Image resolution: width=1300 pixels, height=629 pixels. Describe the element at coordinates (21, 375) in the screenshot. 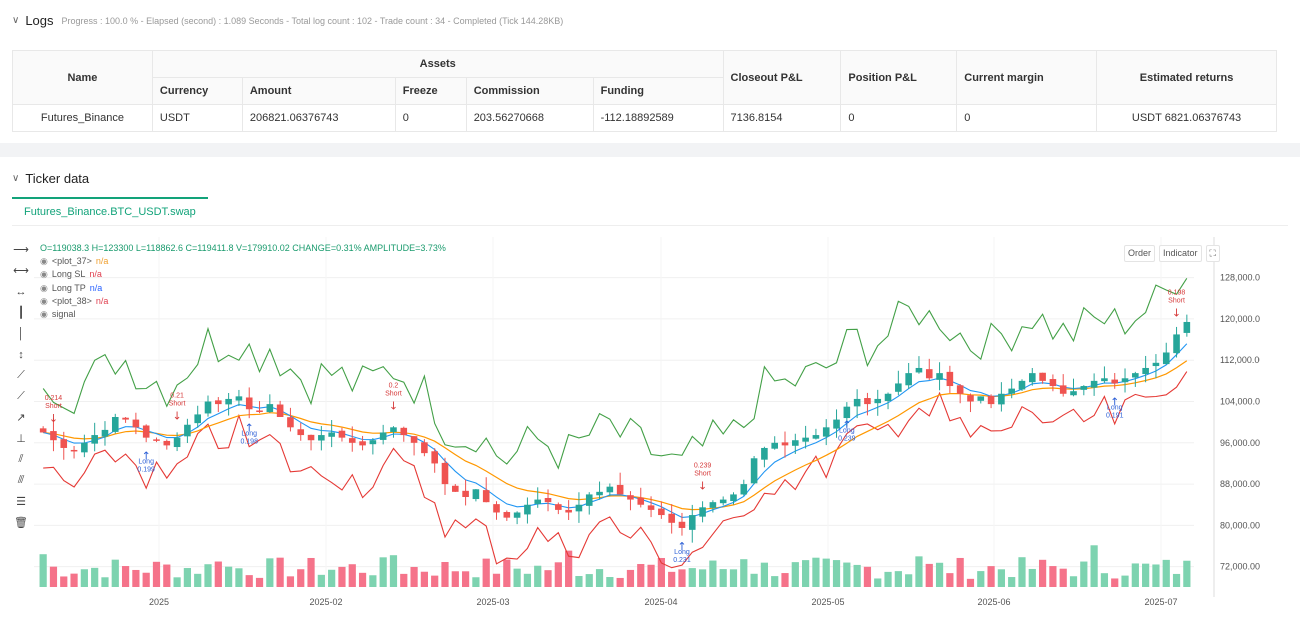

I see `trend-line-icon: ⟋` at that location.